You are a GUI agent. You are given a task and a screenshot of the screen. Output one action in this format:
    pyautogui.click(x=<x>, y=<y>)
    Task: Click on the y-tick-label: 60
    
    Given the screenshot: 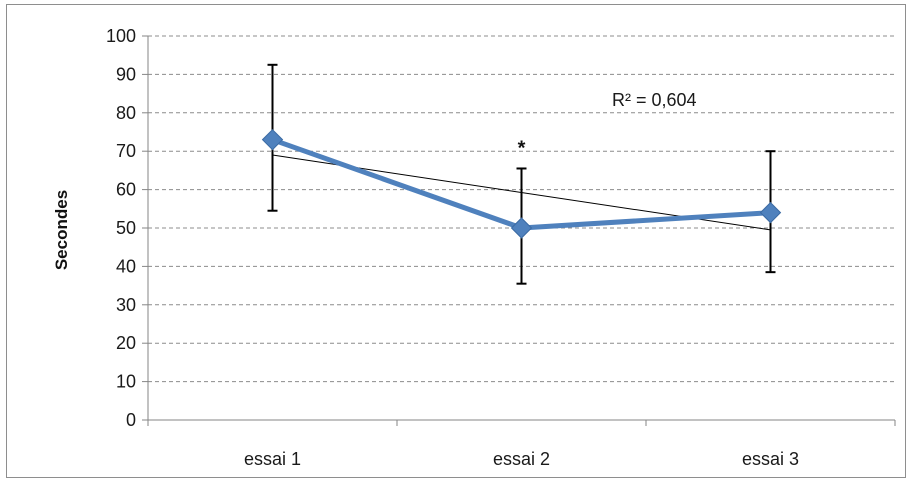 What is the action you would take?
    pyautogui.click(x=126, y=190)
    